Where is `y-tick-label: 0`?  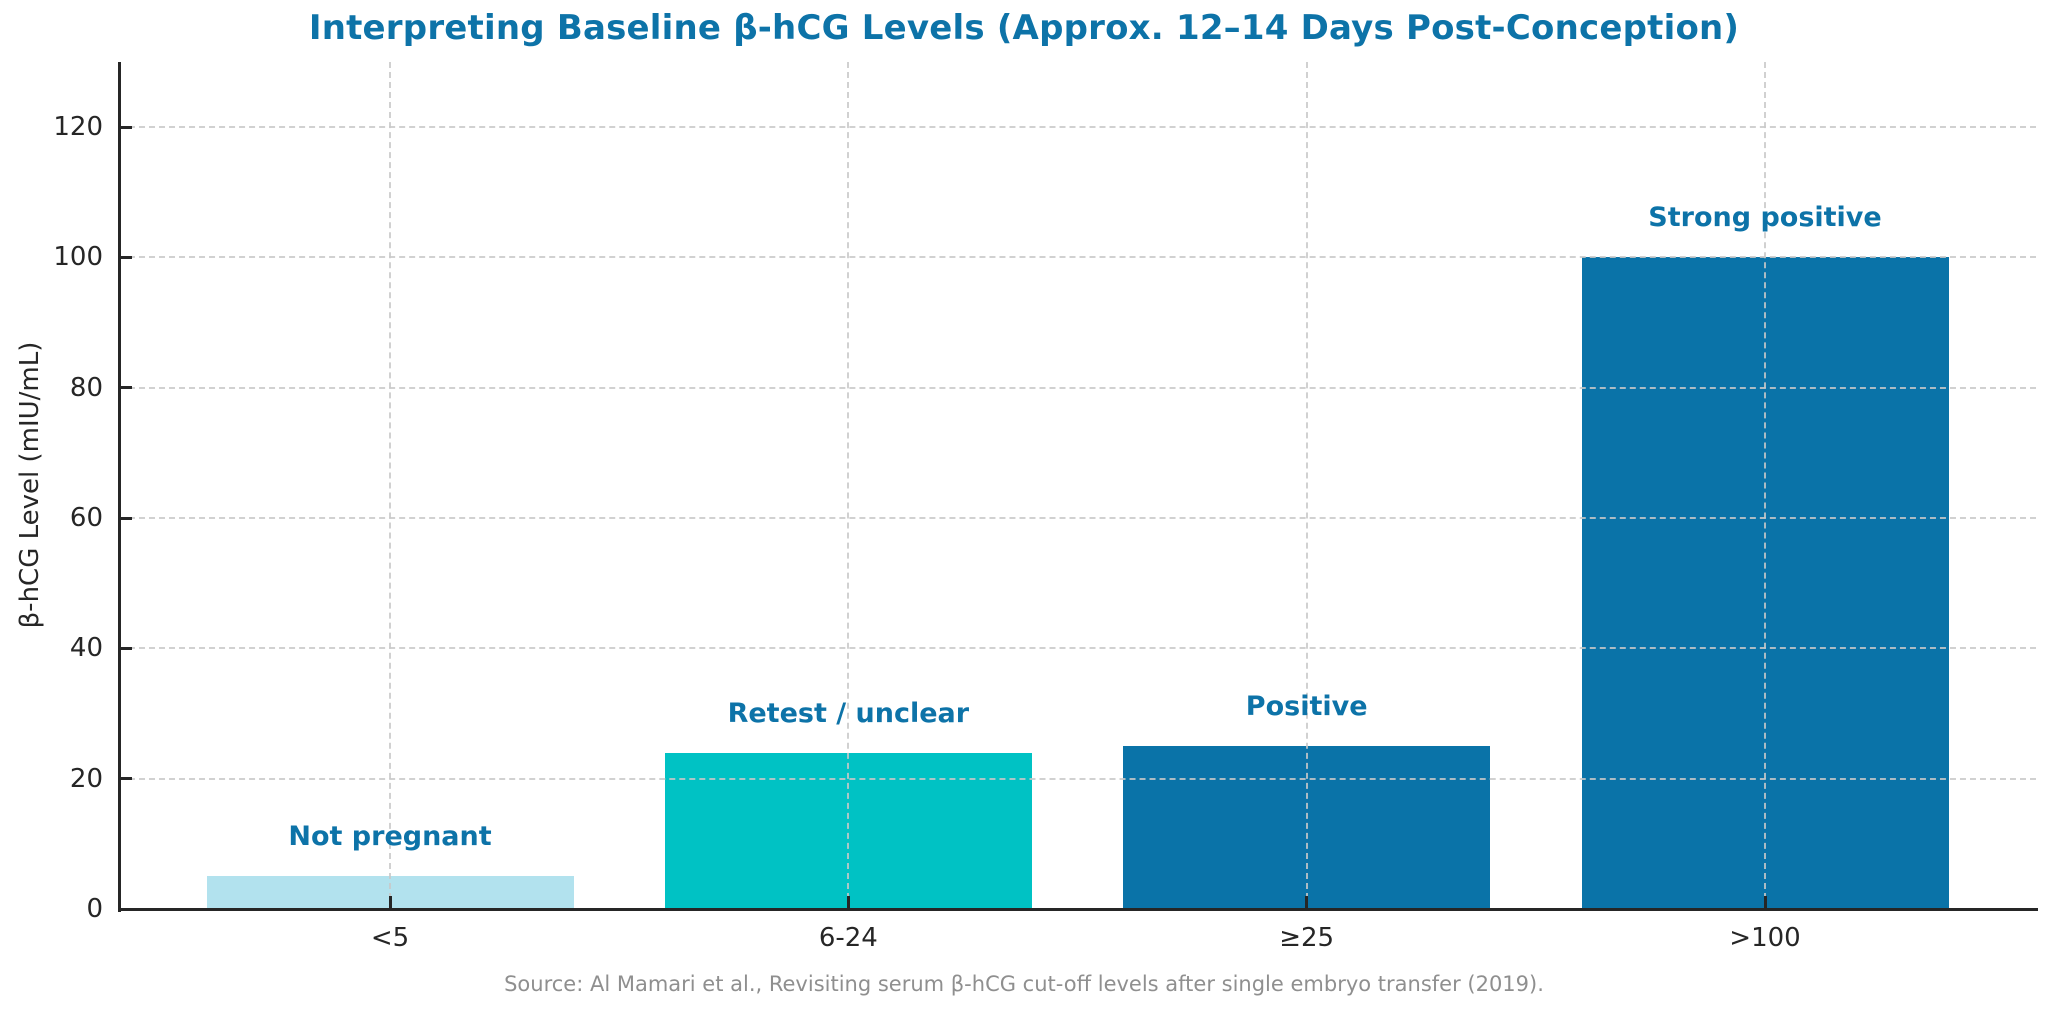
y-tick-label: 0 is located at coordinates (94, 909).